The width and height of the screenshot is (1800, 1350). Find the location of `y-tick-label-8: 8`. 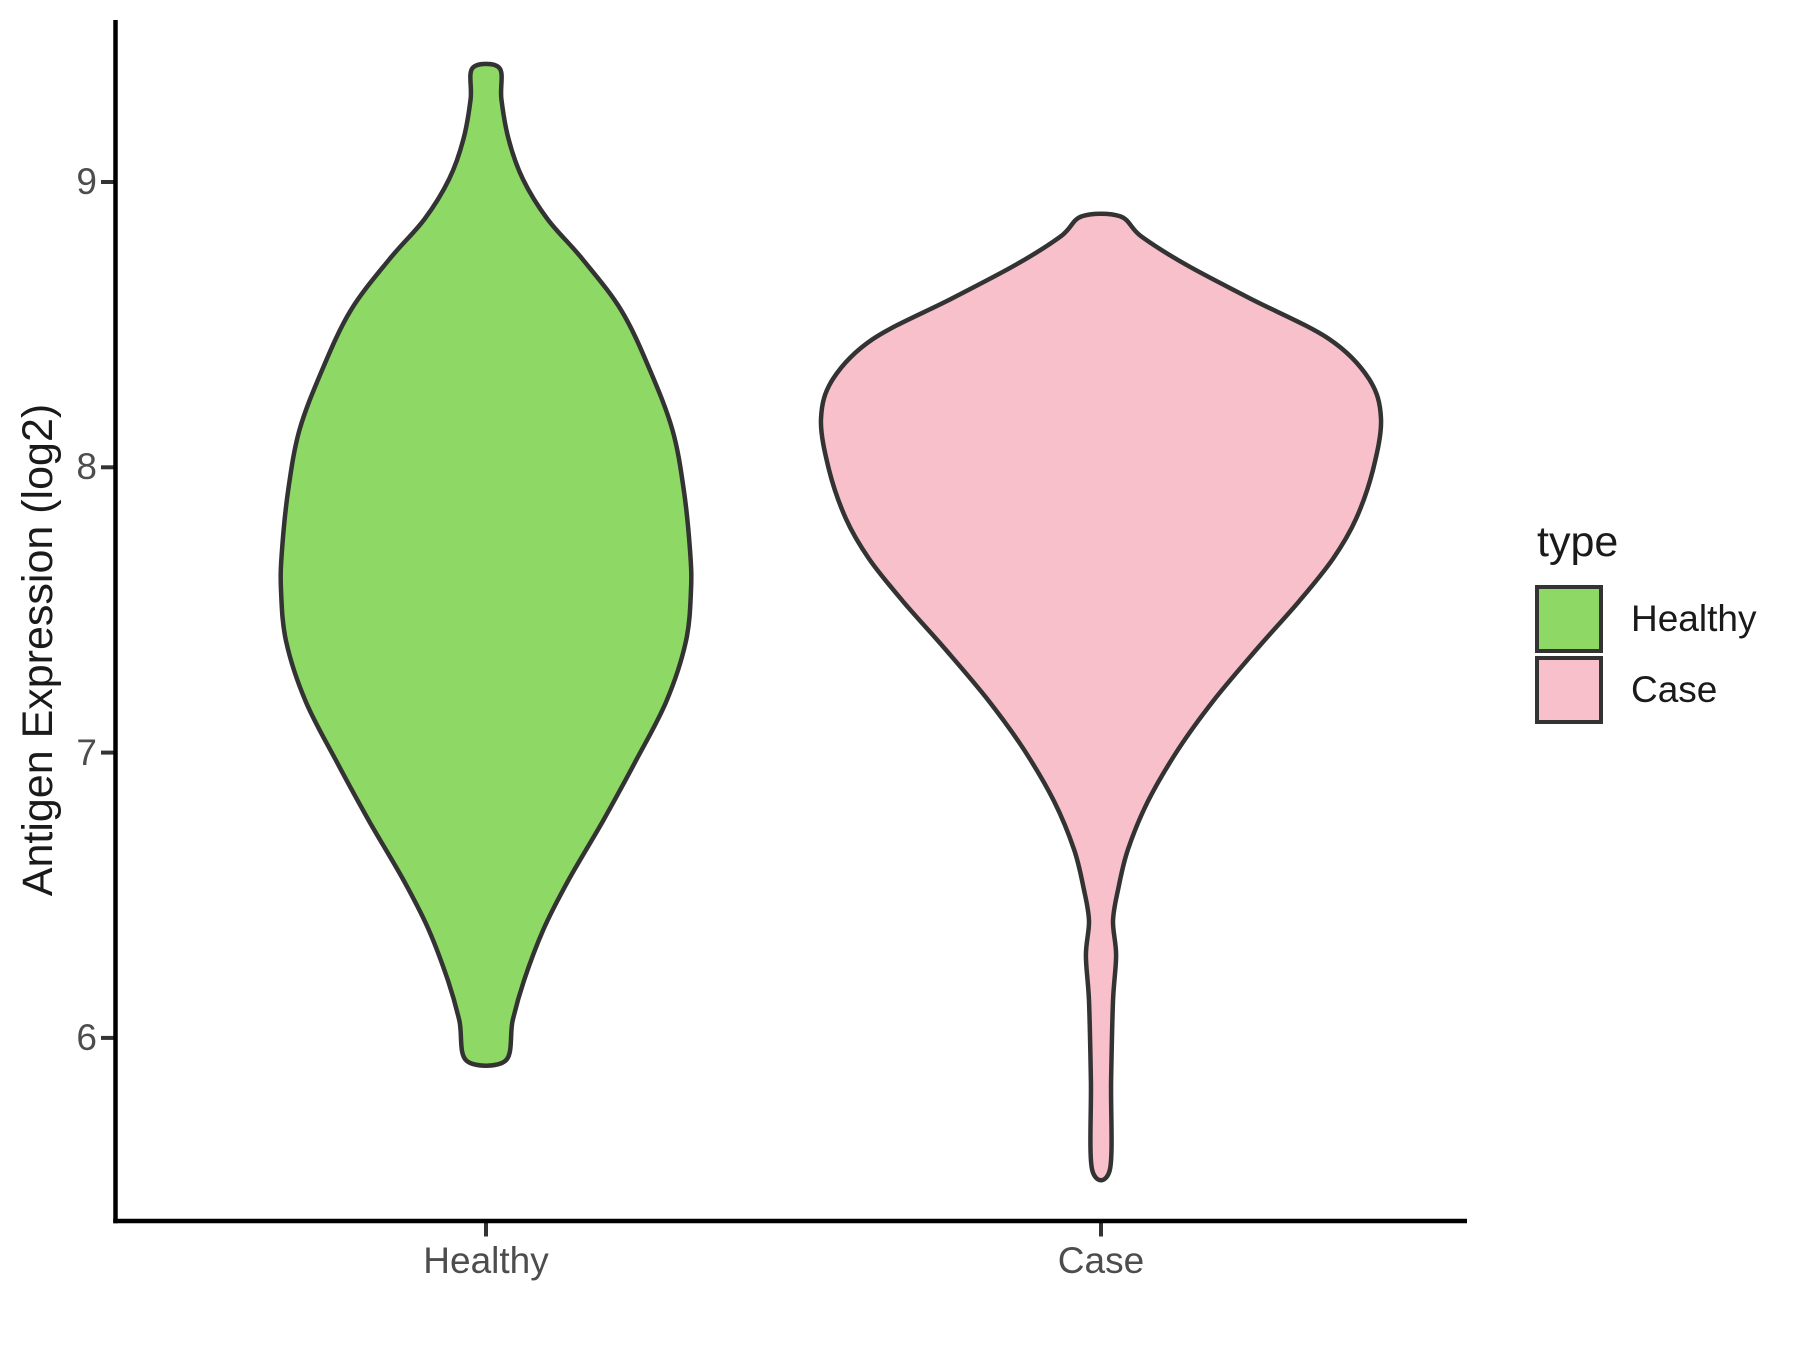

y-tick-label-8: 8 is located at coordinates (86, 466).